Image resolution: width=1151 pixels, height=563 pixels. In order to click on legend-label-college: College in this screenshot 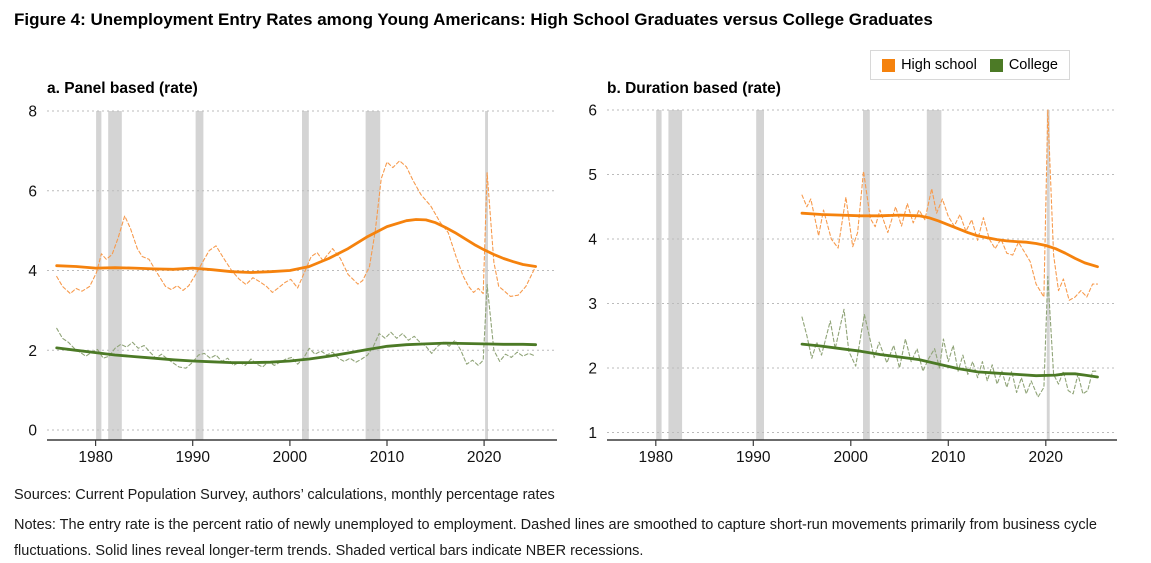, I will do `click(1033, 65)`.